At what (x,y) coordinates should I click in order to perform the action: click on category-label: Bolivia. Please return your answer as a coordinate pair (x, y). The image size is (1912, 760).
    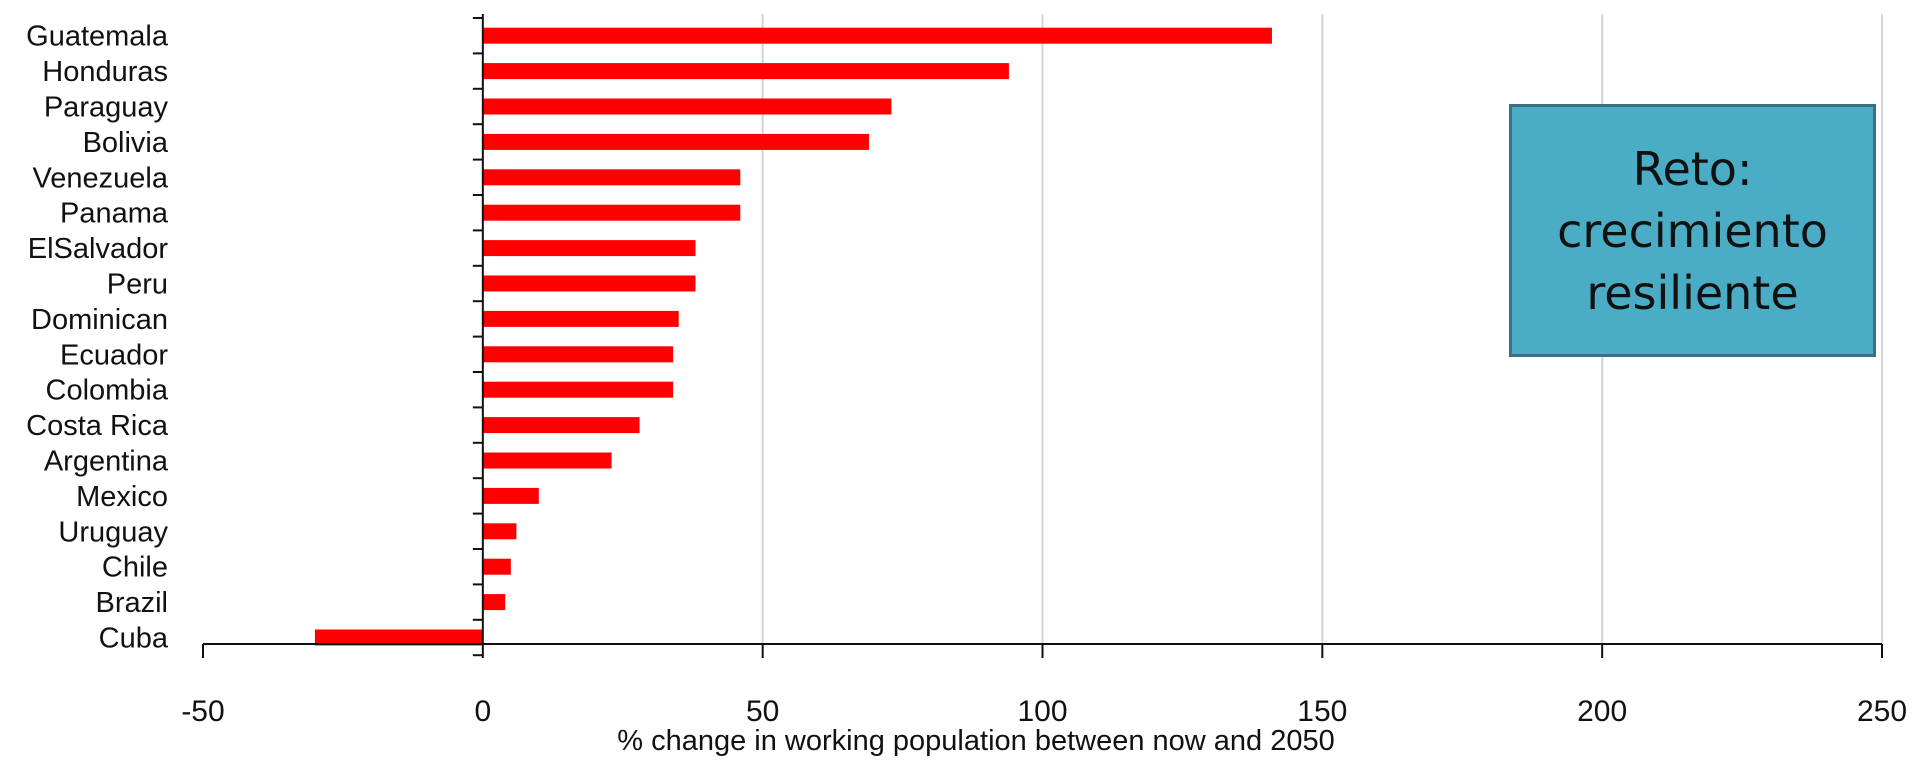
    Looking at the image, I should click on (126, 143).